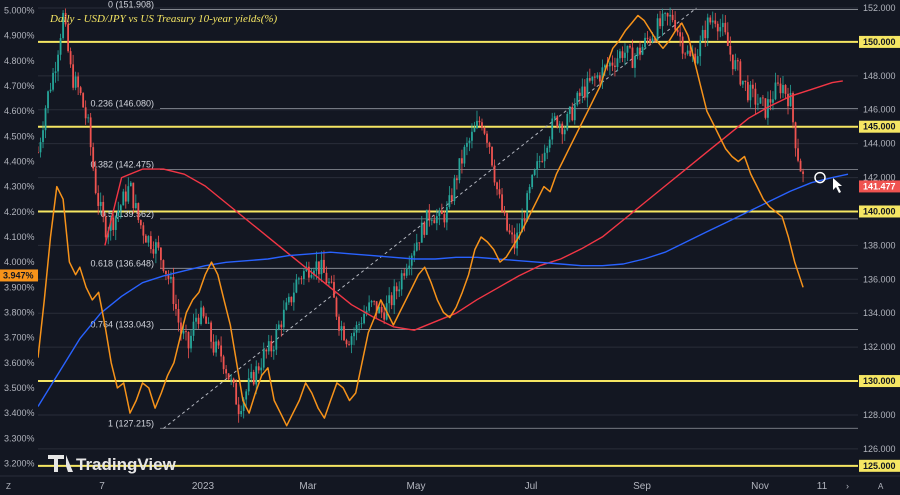 This screenshot has height=495, width=900. Describe the element at coordinates (847, 486) in the screenshot. I see `chevron-right-icon: ›` at that location.